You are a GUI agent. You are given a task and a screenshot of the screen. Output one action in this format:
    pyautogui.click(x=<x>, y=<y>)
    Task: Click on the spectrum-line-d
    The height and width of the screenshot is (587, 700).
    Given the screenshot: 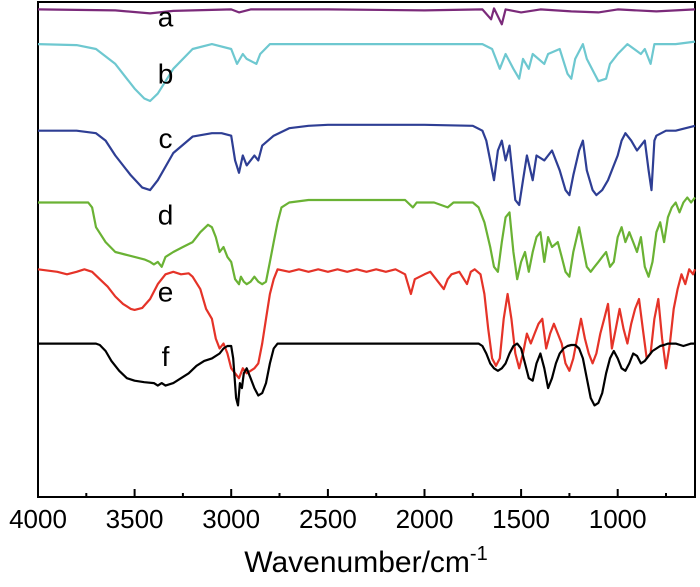 What is the action you would take?
    pyautogui.click(x=367, y=241)
    